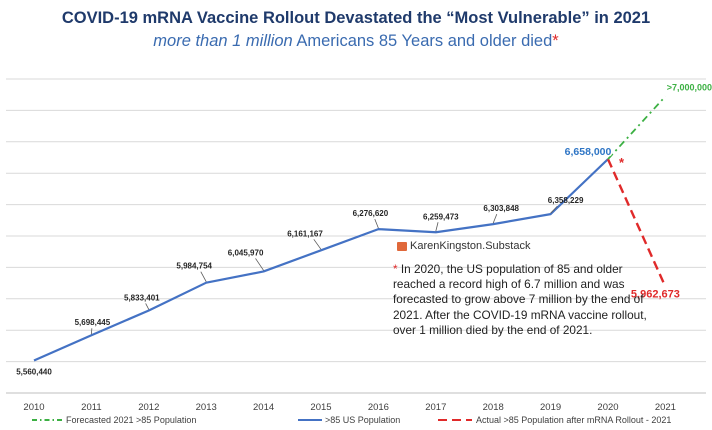 The width and height of the screenshot is (712, 430). I want to click on x-tick-label: 2013, so click(206, 407).